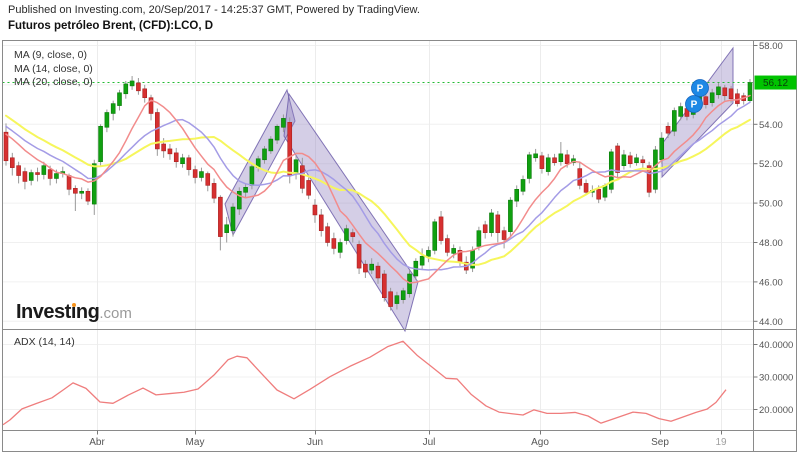 This screenshot has width=800, height=453. I want to click on ma-legend-item-14: MA (14, close, 0), so click(53, 68).